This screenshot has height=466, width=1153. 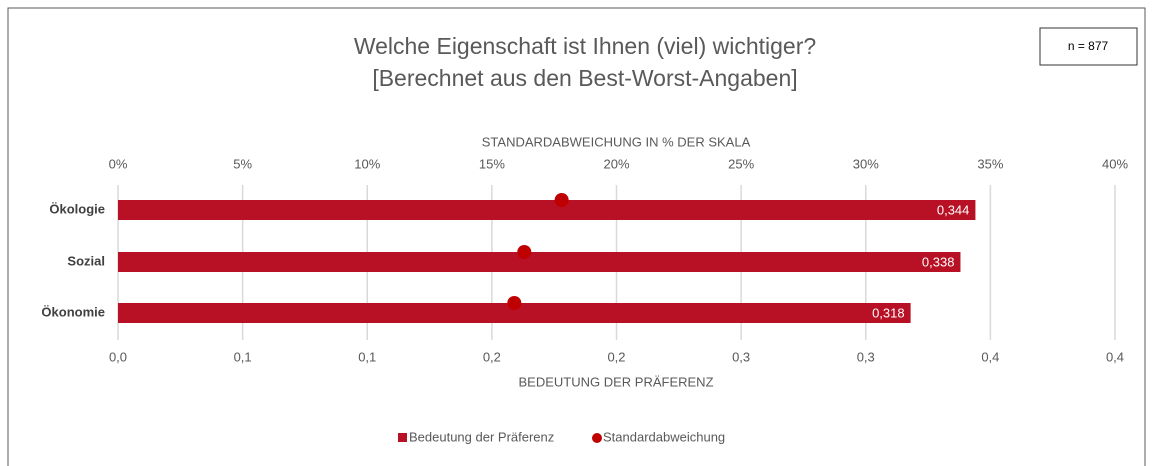 What do you see at coordinates (888, 312) in the screenshot?
I see `bar-label: 0,318` at bounding box center [888, 312].